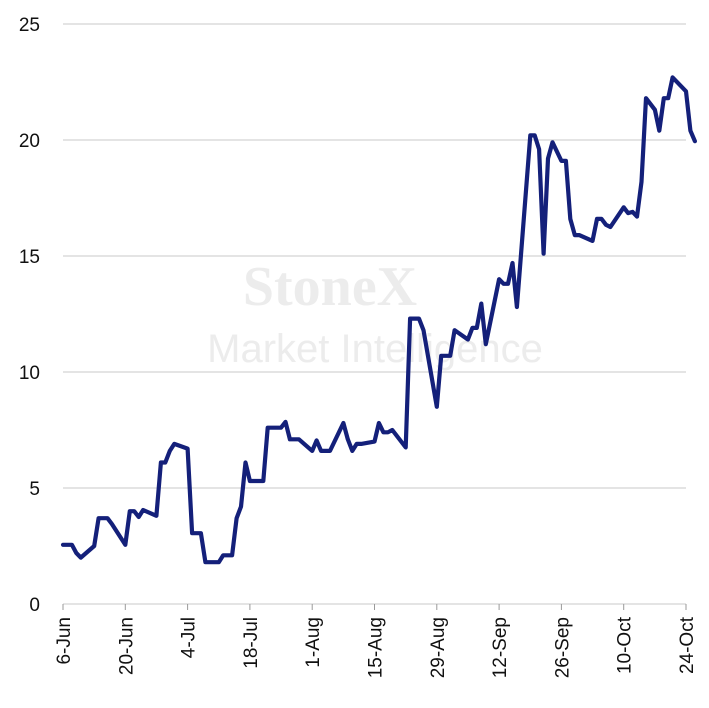  I want to click on y-tick-label: 25, so click(29, 25).